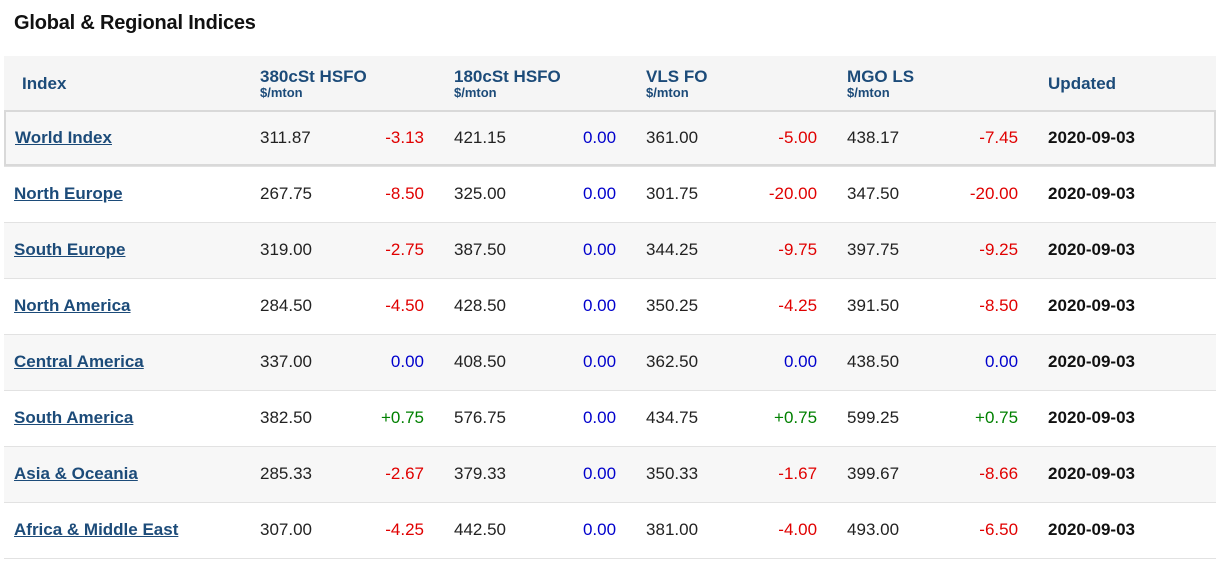 The height and width of the screenshot is (564, 1220). Describe the element at coordinates (76, 473) in the screenshot. I see `index-link: Asia & Oceania` at that location.